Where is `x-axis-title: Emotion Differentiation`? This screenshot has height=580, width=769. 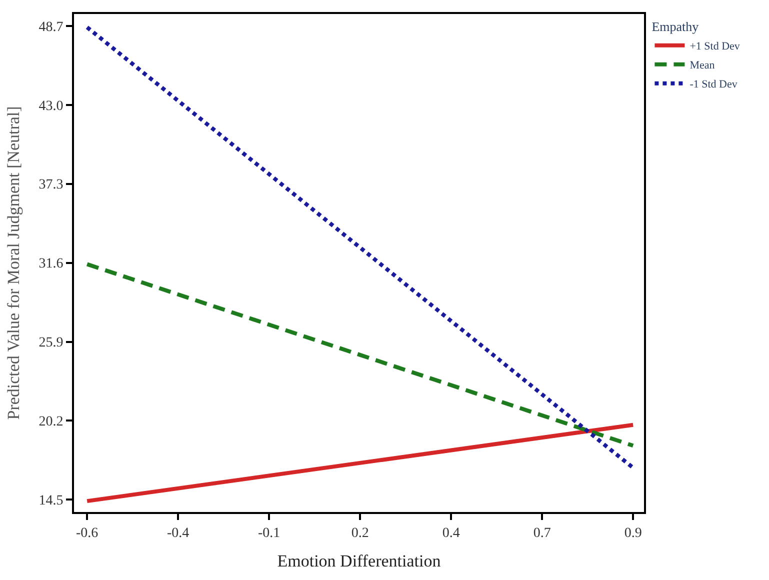
x-axis-title: Emotion Differentiation is located at coordinates (359, 561).